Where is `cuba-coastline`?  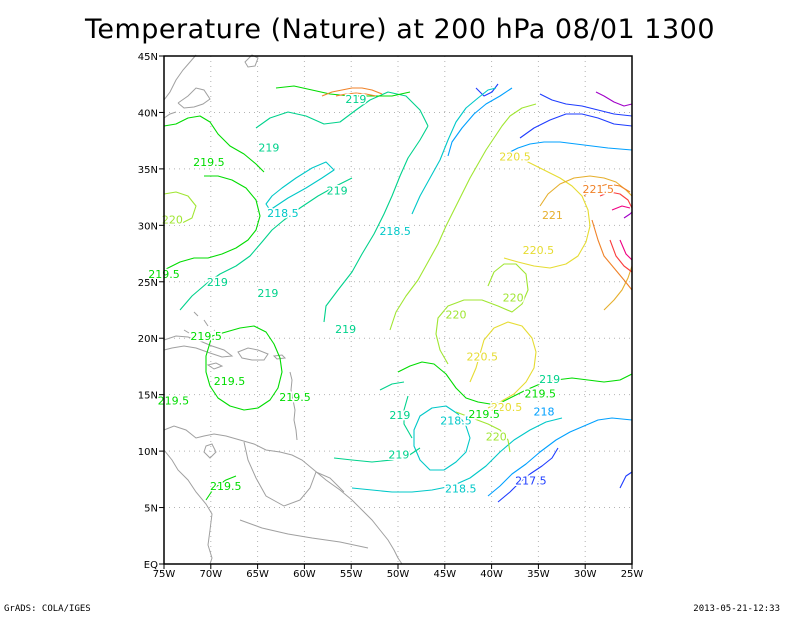 cuba-coastline is located at coordinates (198, 346).